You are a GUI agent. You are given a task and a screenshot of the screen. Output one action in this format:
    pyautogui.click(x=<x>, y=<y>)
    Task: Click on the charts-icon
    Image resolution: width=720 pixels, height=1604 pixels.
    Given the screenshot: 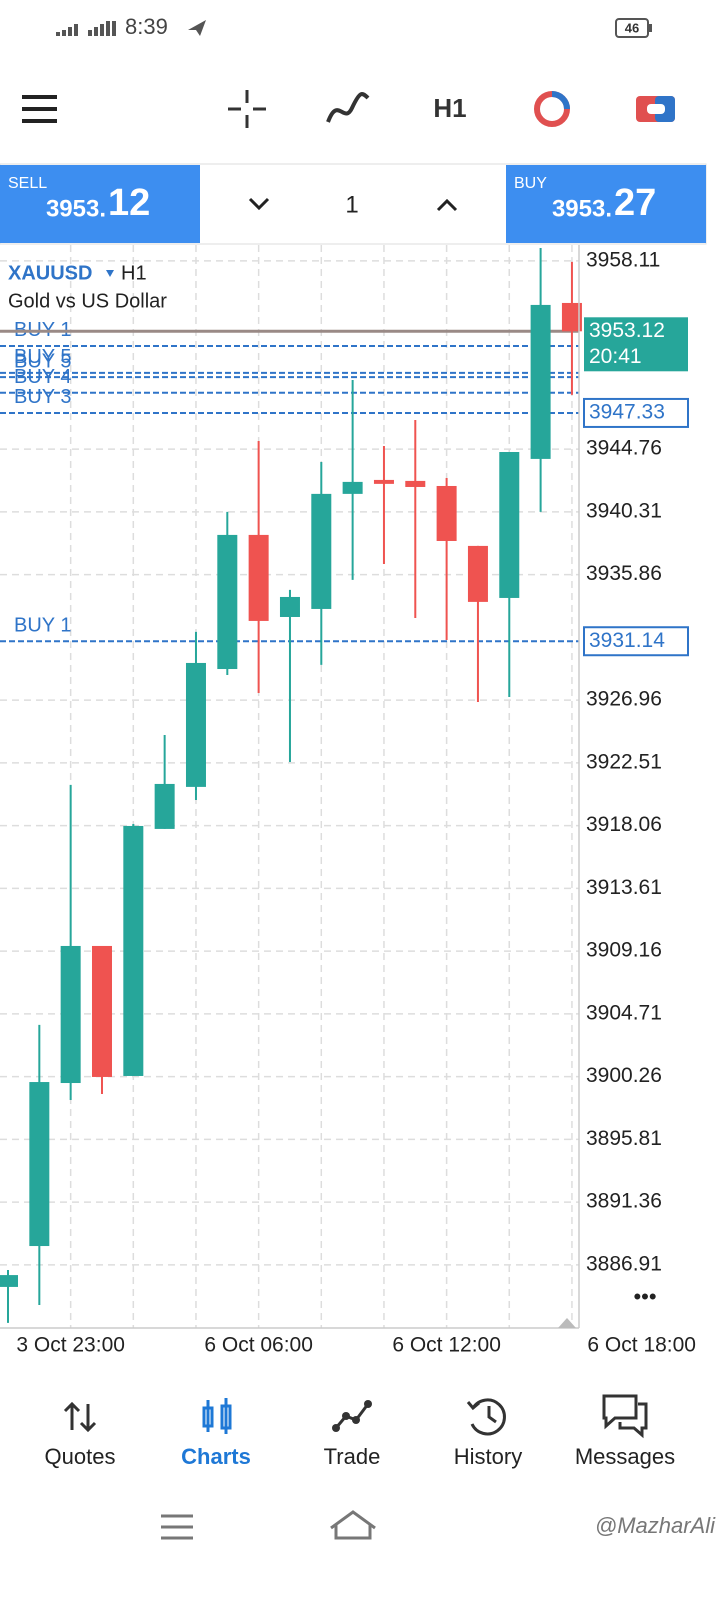 What is the action you would take?
    pyautogui.click(x=217, y=1416)
    